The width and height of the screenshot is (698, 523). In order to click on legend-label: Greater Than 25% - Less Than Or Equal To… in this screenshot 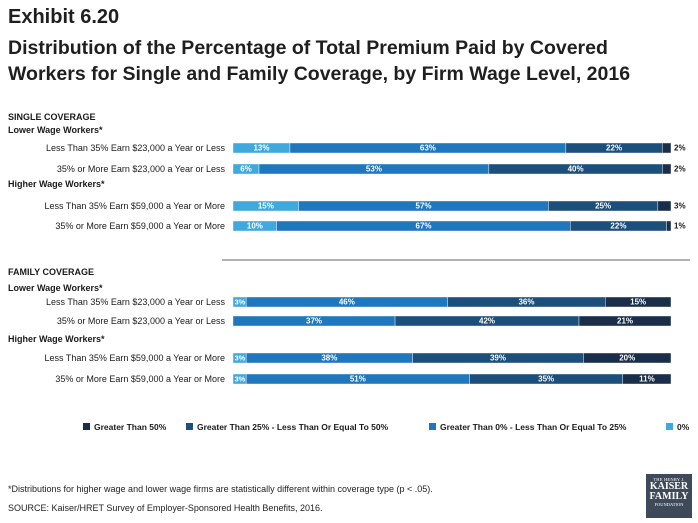, I will do `click(293, 427)`.